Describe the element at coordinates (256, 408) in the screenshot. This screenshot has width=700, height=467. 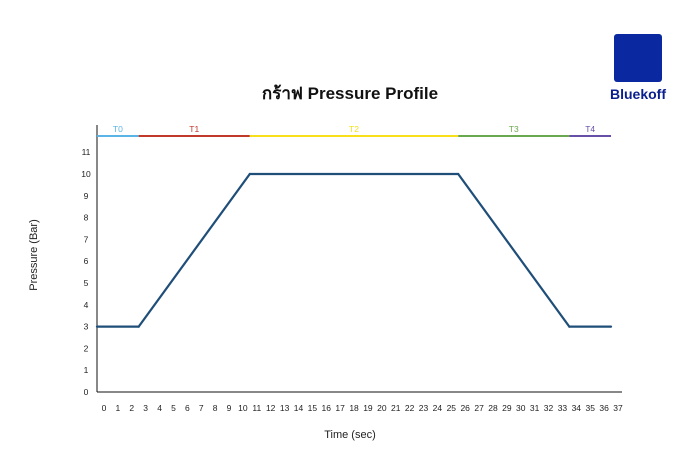
I see `x-tick-label: 11` at that location.